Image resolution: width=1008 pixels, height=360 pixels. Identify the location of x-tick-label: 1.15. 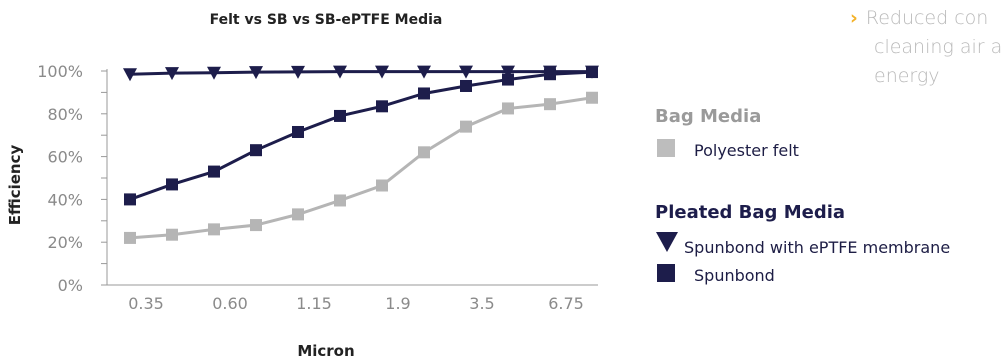
(314, 303).